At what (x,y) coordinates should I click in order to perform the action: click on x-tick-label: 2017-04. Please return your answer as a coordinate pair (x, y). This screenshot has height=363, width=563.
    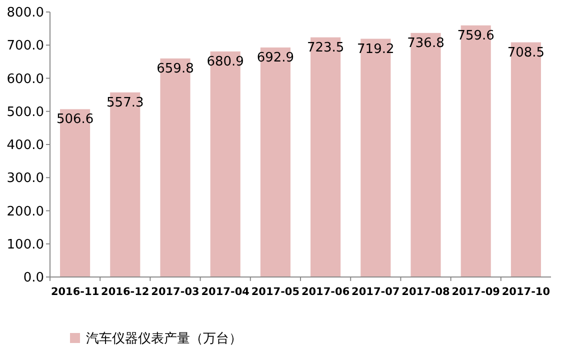
    Looking at the image, I should click on (225, 292).